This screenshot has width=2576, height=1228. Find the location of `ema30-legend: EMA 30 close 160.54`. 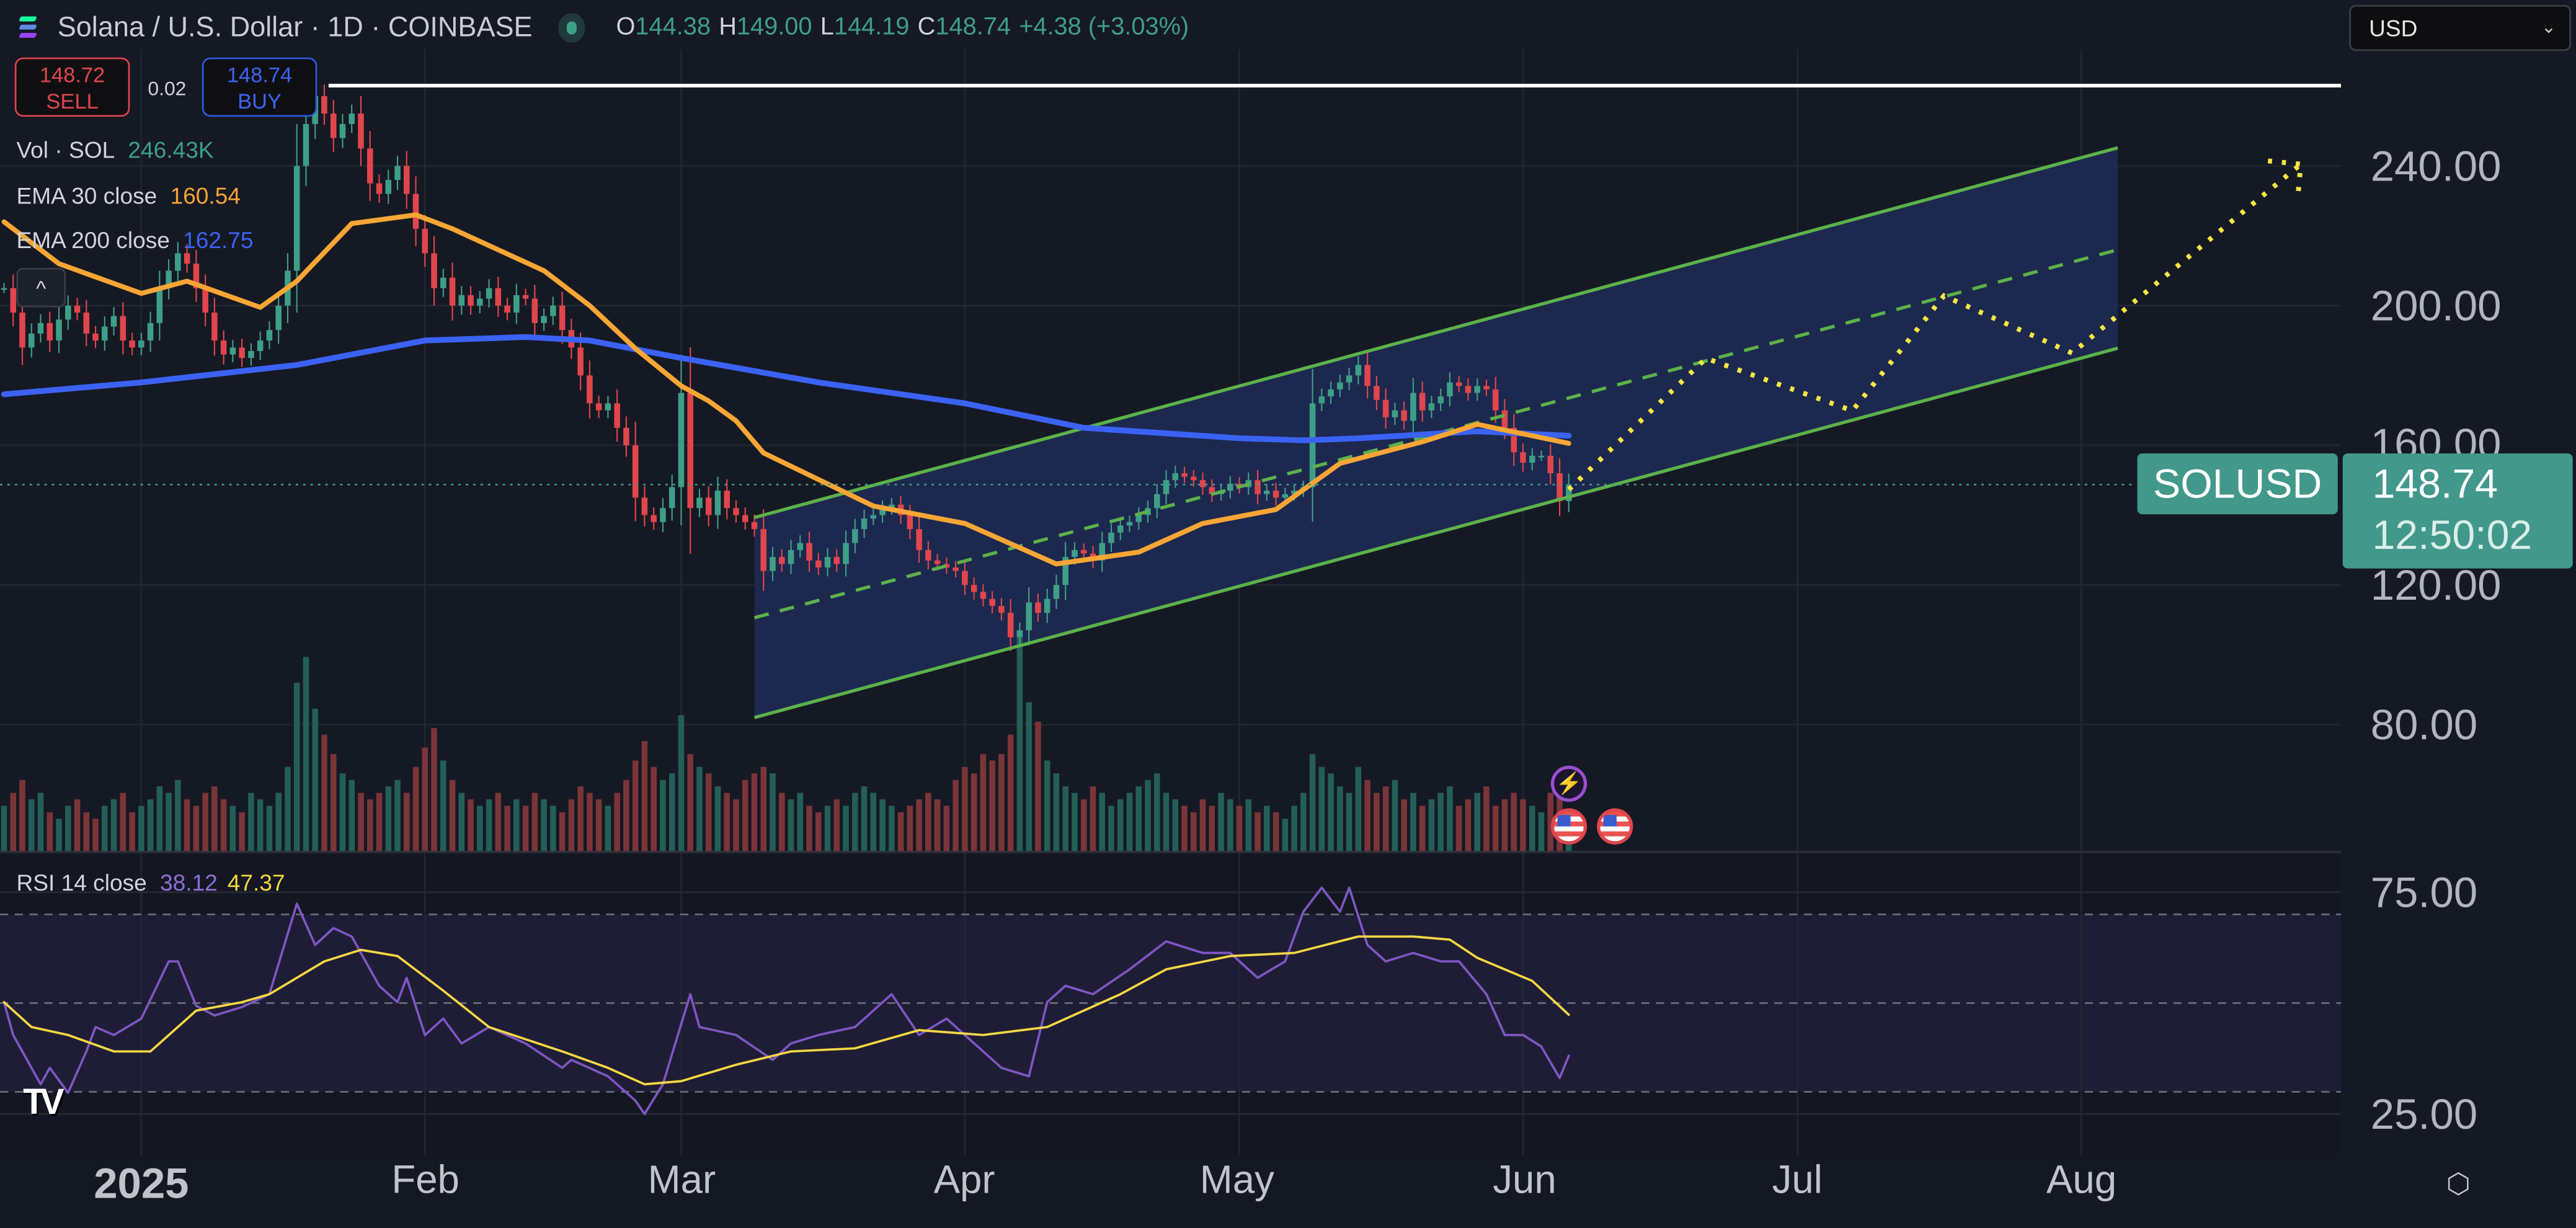

ema30-legend: EMA 30 close 160.54 is located at coordinates (128, 195).